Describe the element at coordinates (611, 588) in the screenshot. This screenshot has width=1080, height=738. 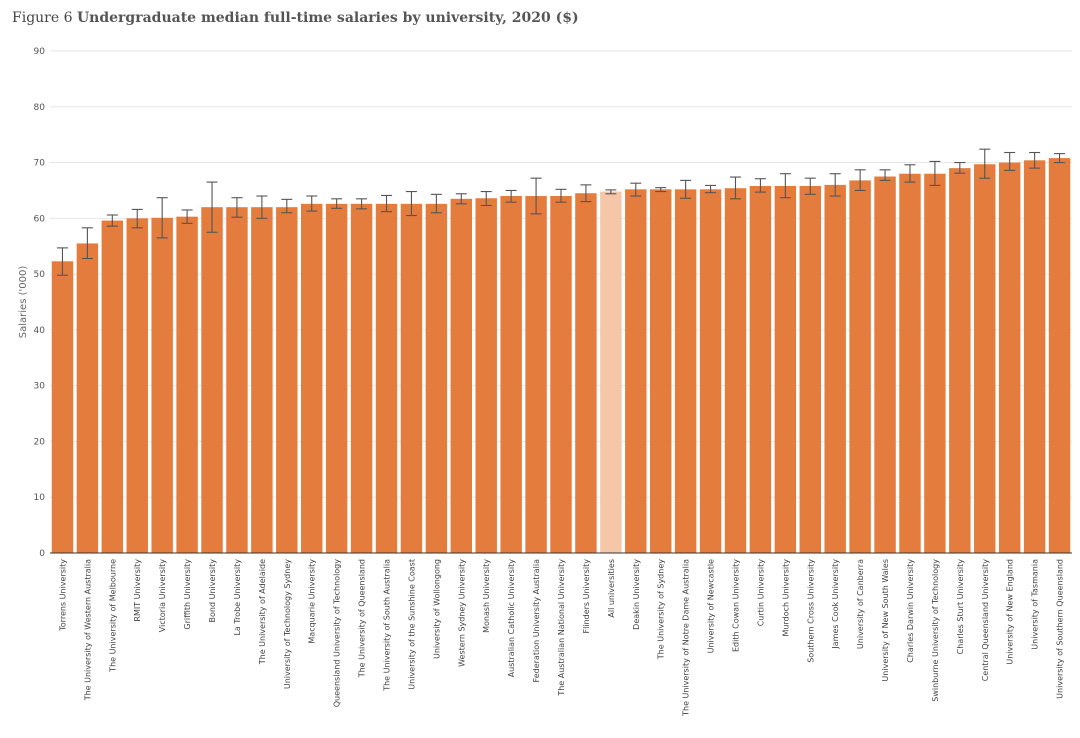
I see `x-tick-label: All universities` at that location.